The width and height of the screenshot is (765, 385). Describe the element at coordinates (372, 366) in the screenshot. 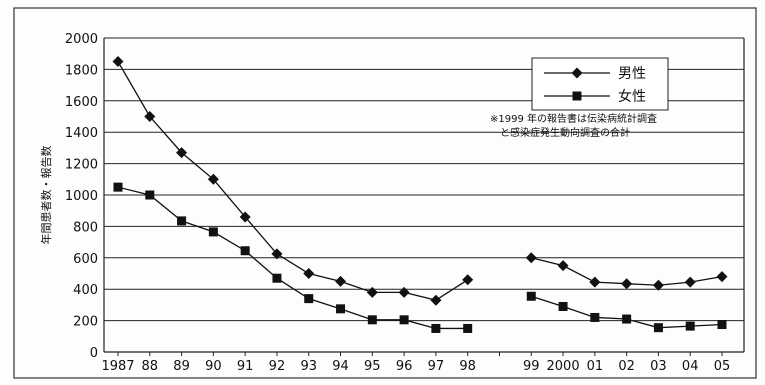

I see `x-tick-label: 95` at that location.